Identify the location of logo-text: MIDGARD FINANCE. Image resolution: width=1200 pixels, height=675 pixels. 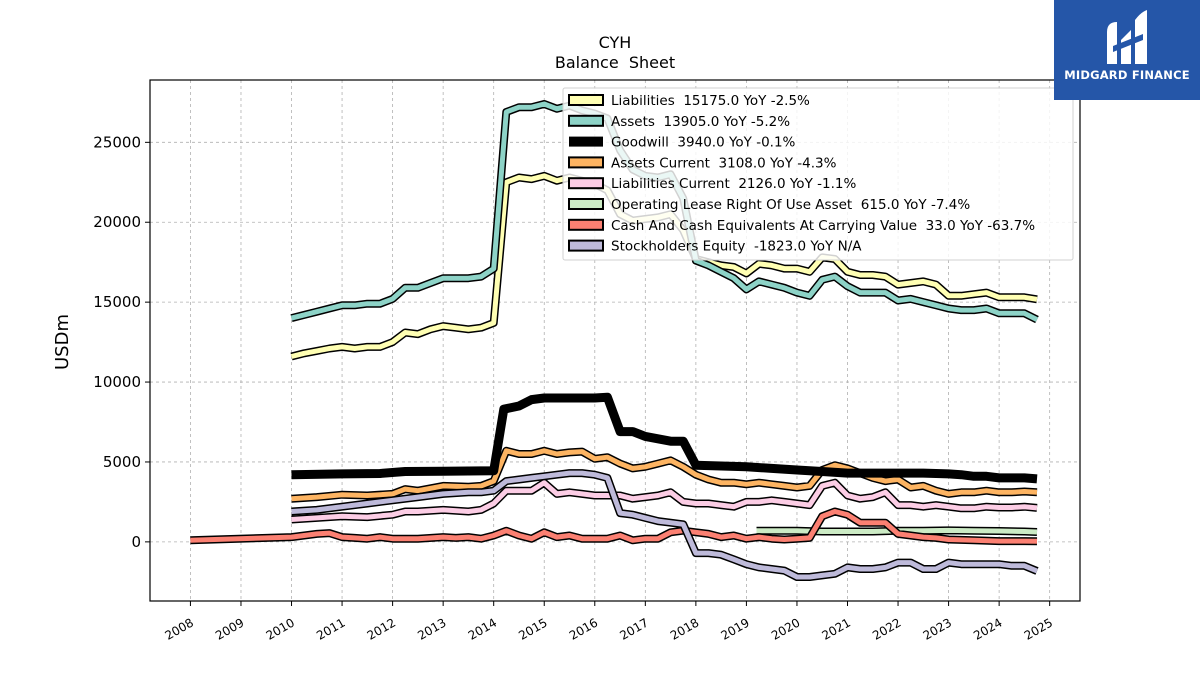
(1127, 75).